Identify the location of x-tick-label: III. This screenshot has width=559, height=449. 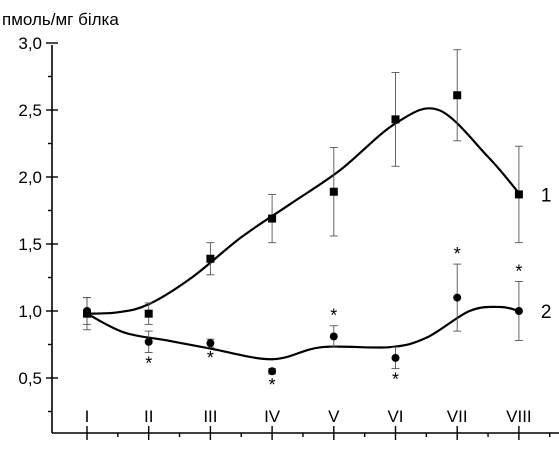
(210, 416).